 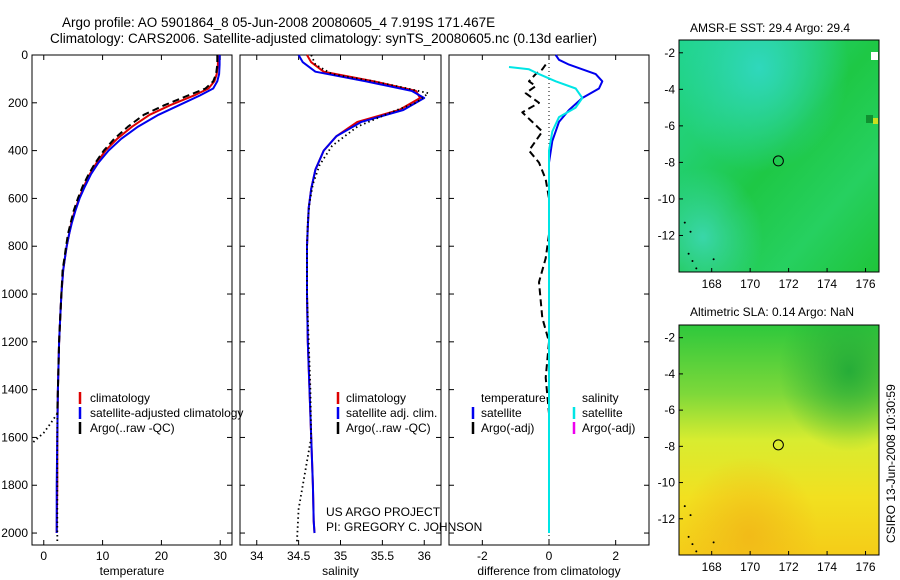 I want to click on series-line-salinity-satellite, so click(x=546, y=299).